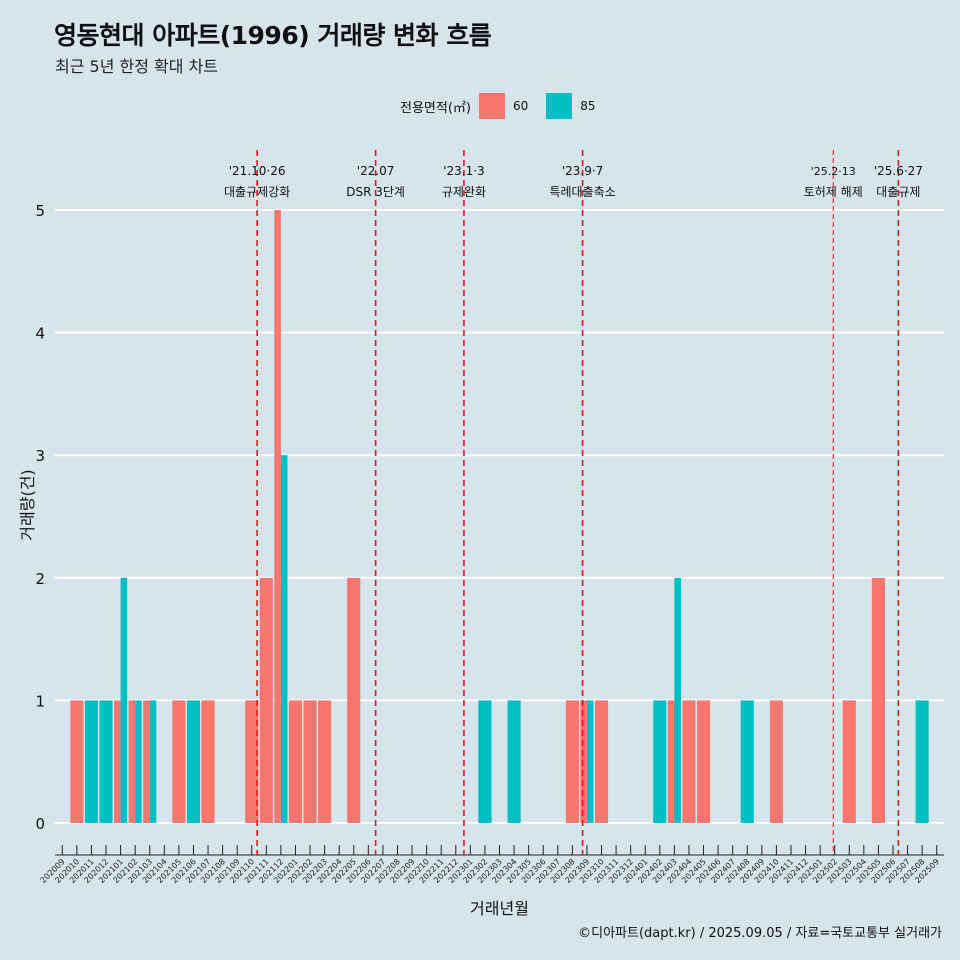  I want to click on x-axis-title: 거래년월, so click(499, 908).